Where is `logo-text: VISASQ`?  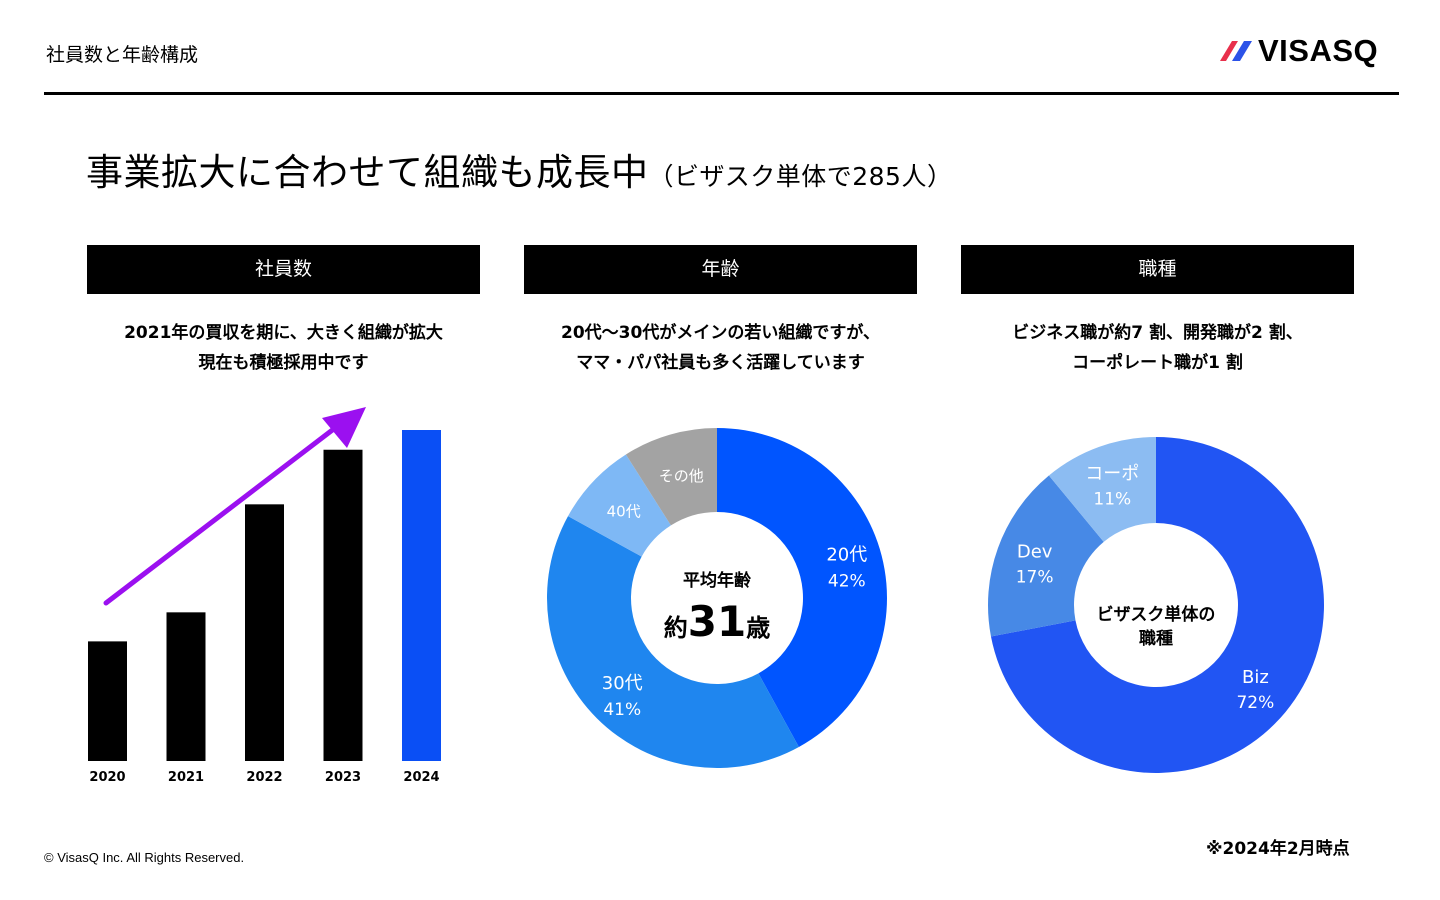
logo-text: VISASQ is located at coordinates (1318, 50).